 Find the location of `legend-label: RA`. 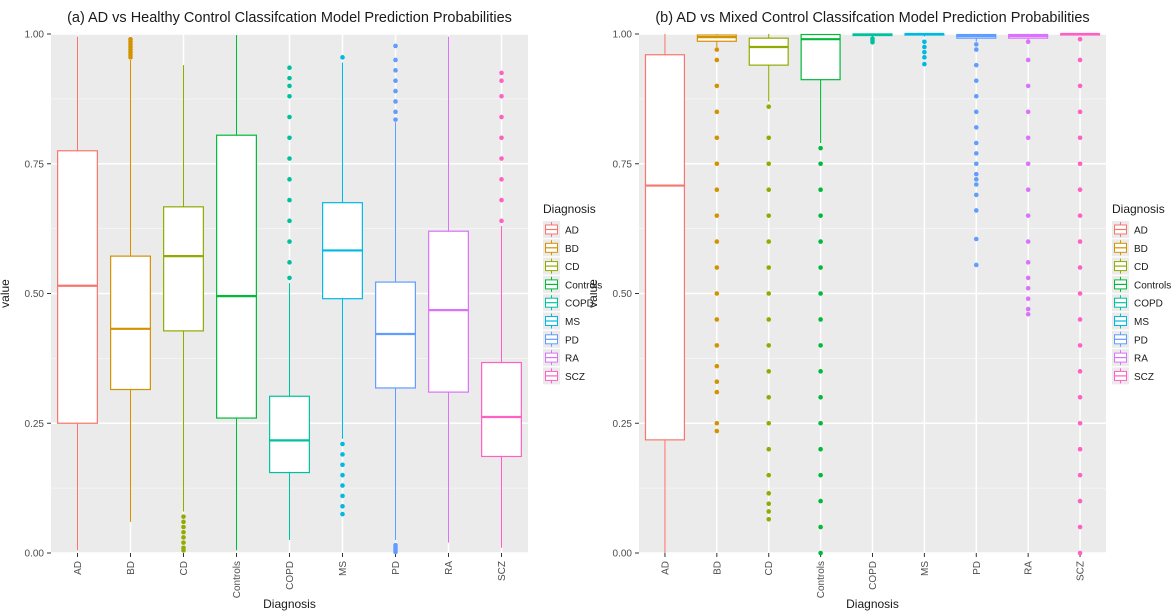

legend-label: RA is located at coordinates (572, 359).